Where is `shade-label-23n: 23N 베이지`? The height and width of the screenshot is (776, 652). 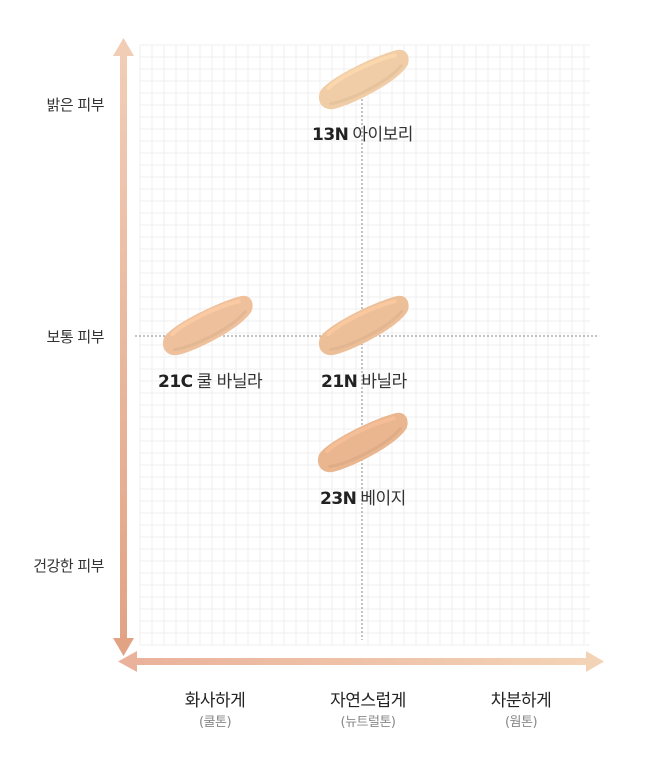
shade-label-23n: 23N 베이지 is located at coordinates (363, 496).